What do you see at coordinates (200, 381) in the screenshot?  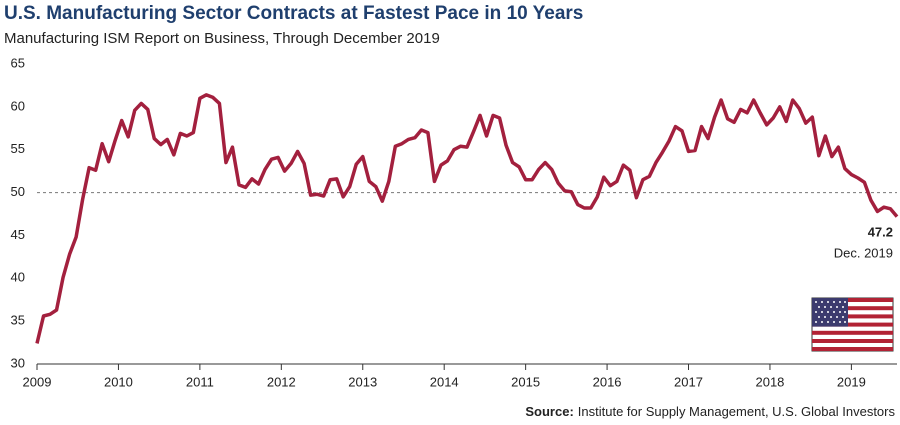 I see `x-tick-label: 2011` at bounding box center [200, 381].